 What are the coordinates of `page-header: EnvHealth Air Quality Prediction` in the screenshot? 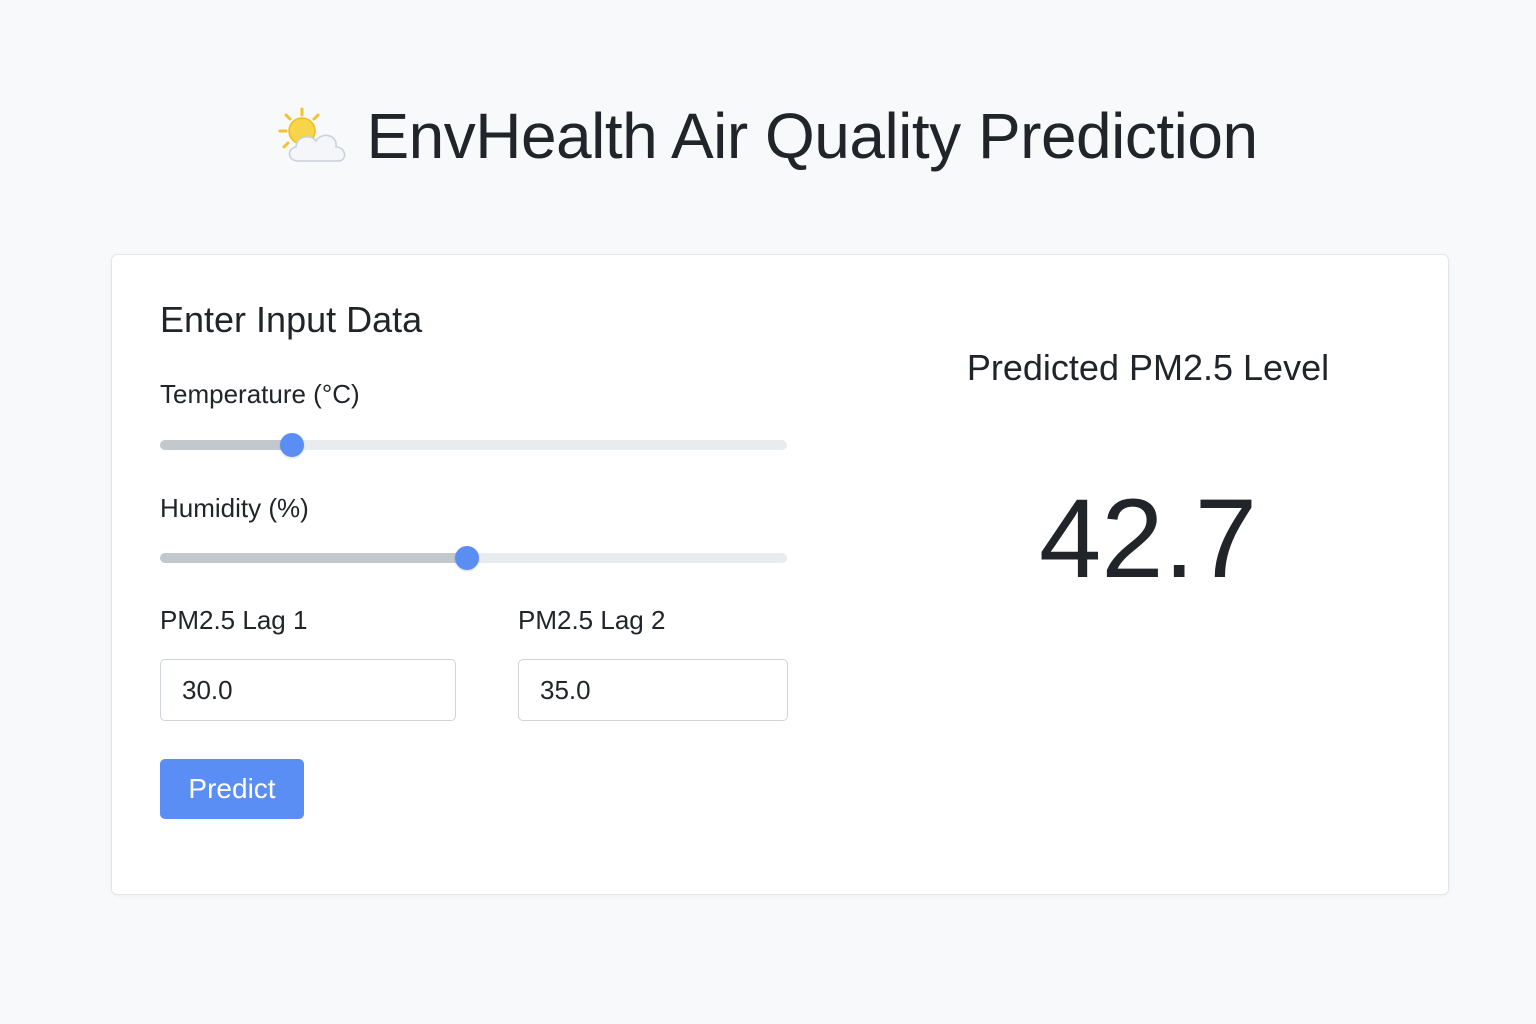 It's located at (768, 136).